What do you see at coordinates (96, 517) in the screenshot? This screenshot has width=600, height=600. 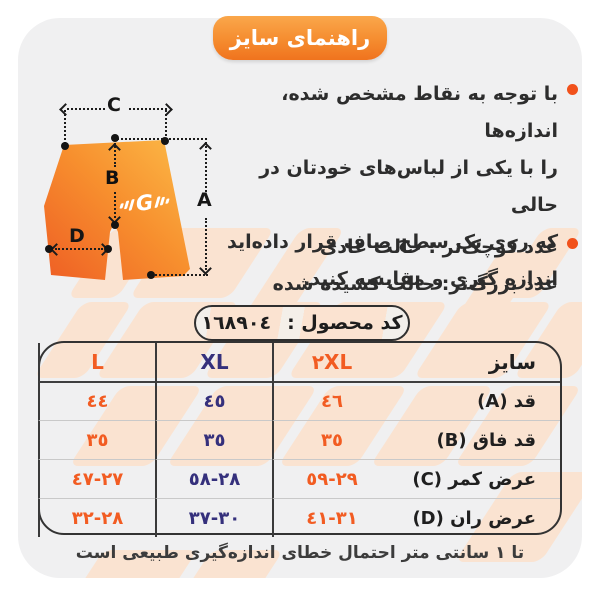 I see `table-cell: ٢٨-٣٢` at bounding box center [96, 517].